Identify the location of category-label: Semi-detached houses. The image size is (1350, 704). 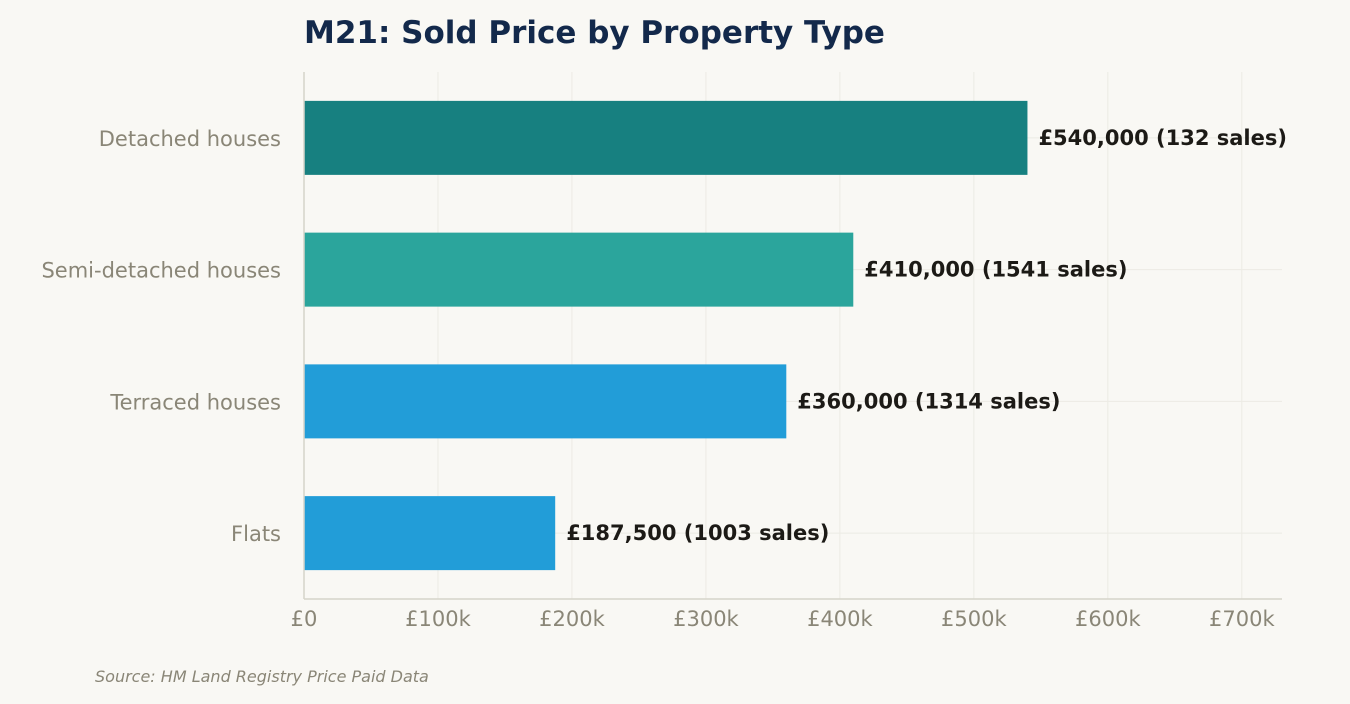
(161, 271).